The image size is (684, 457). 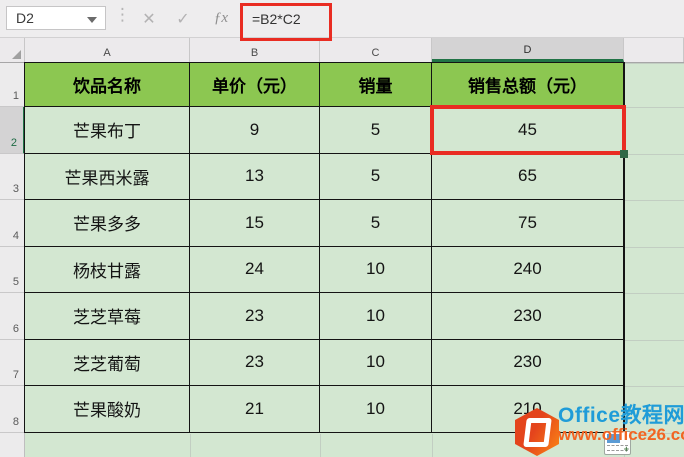 I want to click on row-header-6: 6, so click(x=12, y=316).